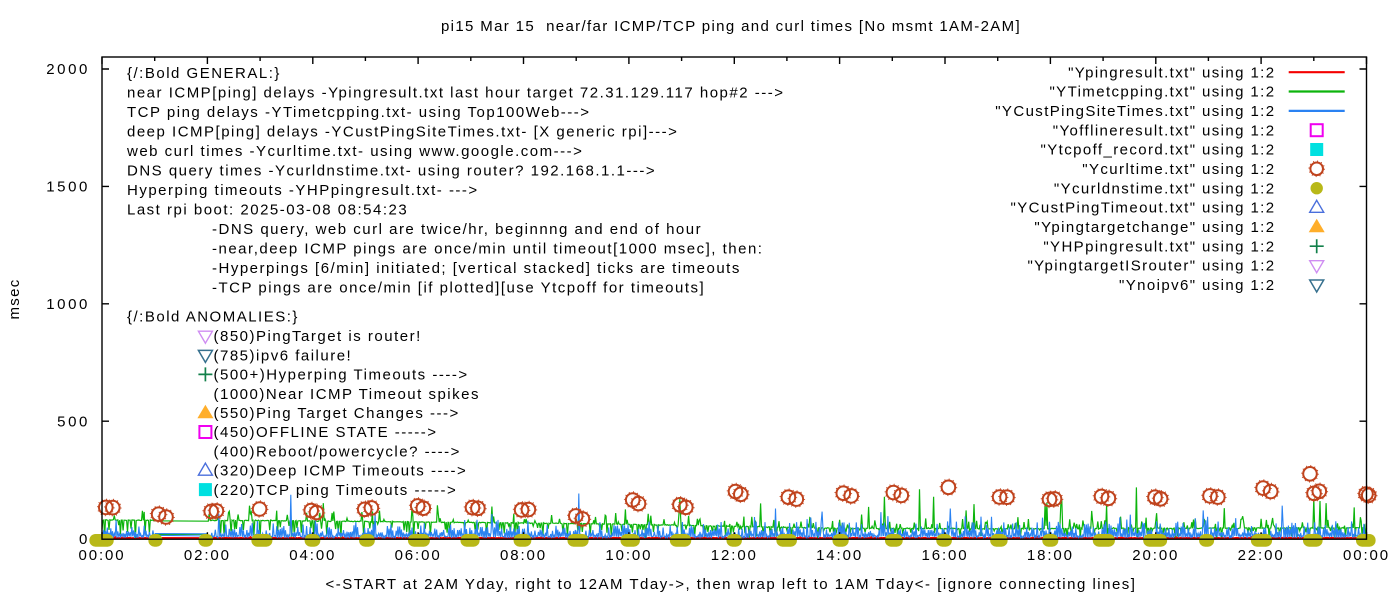 The width and height of the screenshot is (1400, 605). What do you see at coordinates (341, 375) in the screenshot?
I see `svg-text: (500+)Hyperping Timeouts ---->` at bounding box center [341, 375].